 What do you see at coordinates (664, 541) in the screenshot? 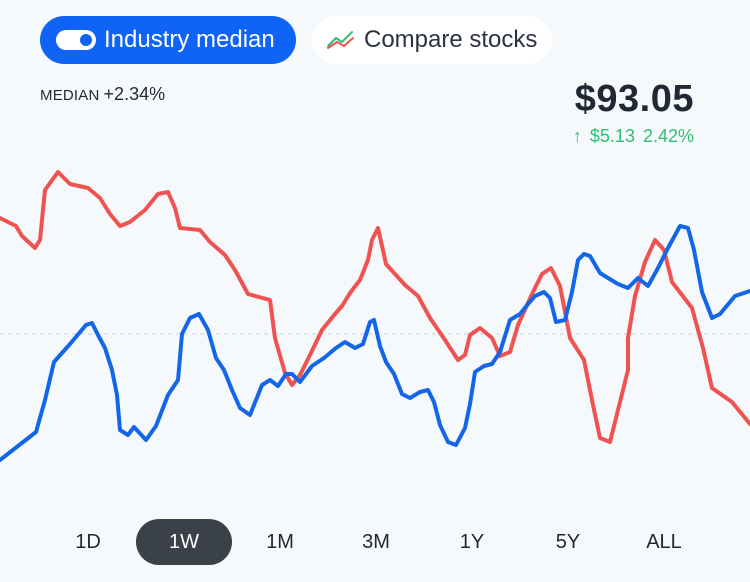
I see `timeframe-tab-all: ALL` at bounding box center [664, 541].